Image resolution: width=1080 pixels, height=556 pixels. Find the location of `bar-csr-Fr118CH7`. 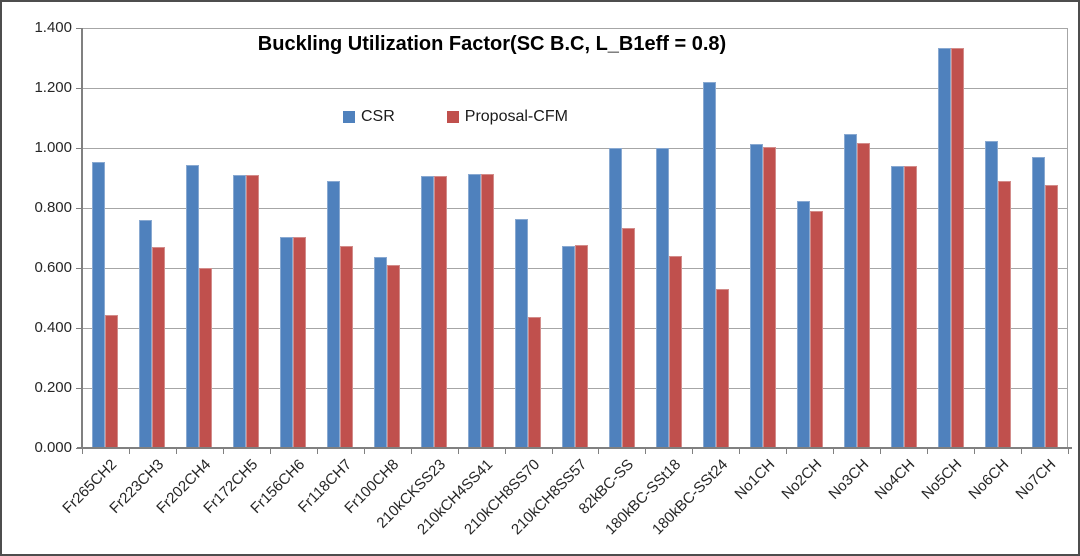

bar-csr-Fr118CH7 is located at coordinates (334, 314).